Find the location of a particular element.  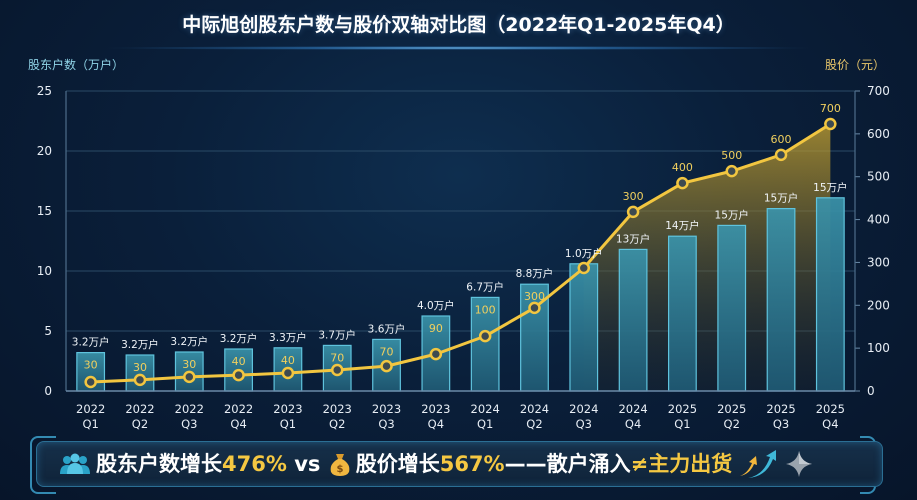

price-value-label: 400 is located at coordinates (682, 167).